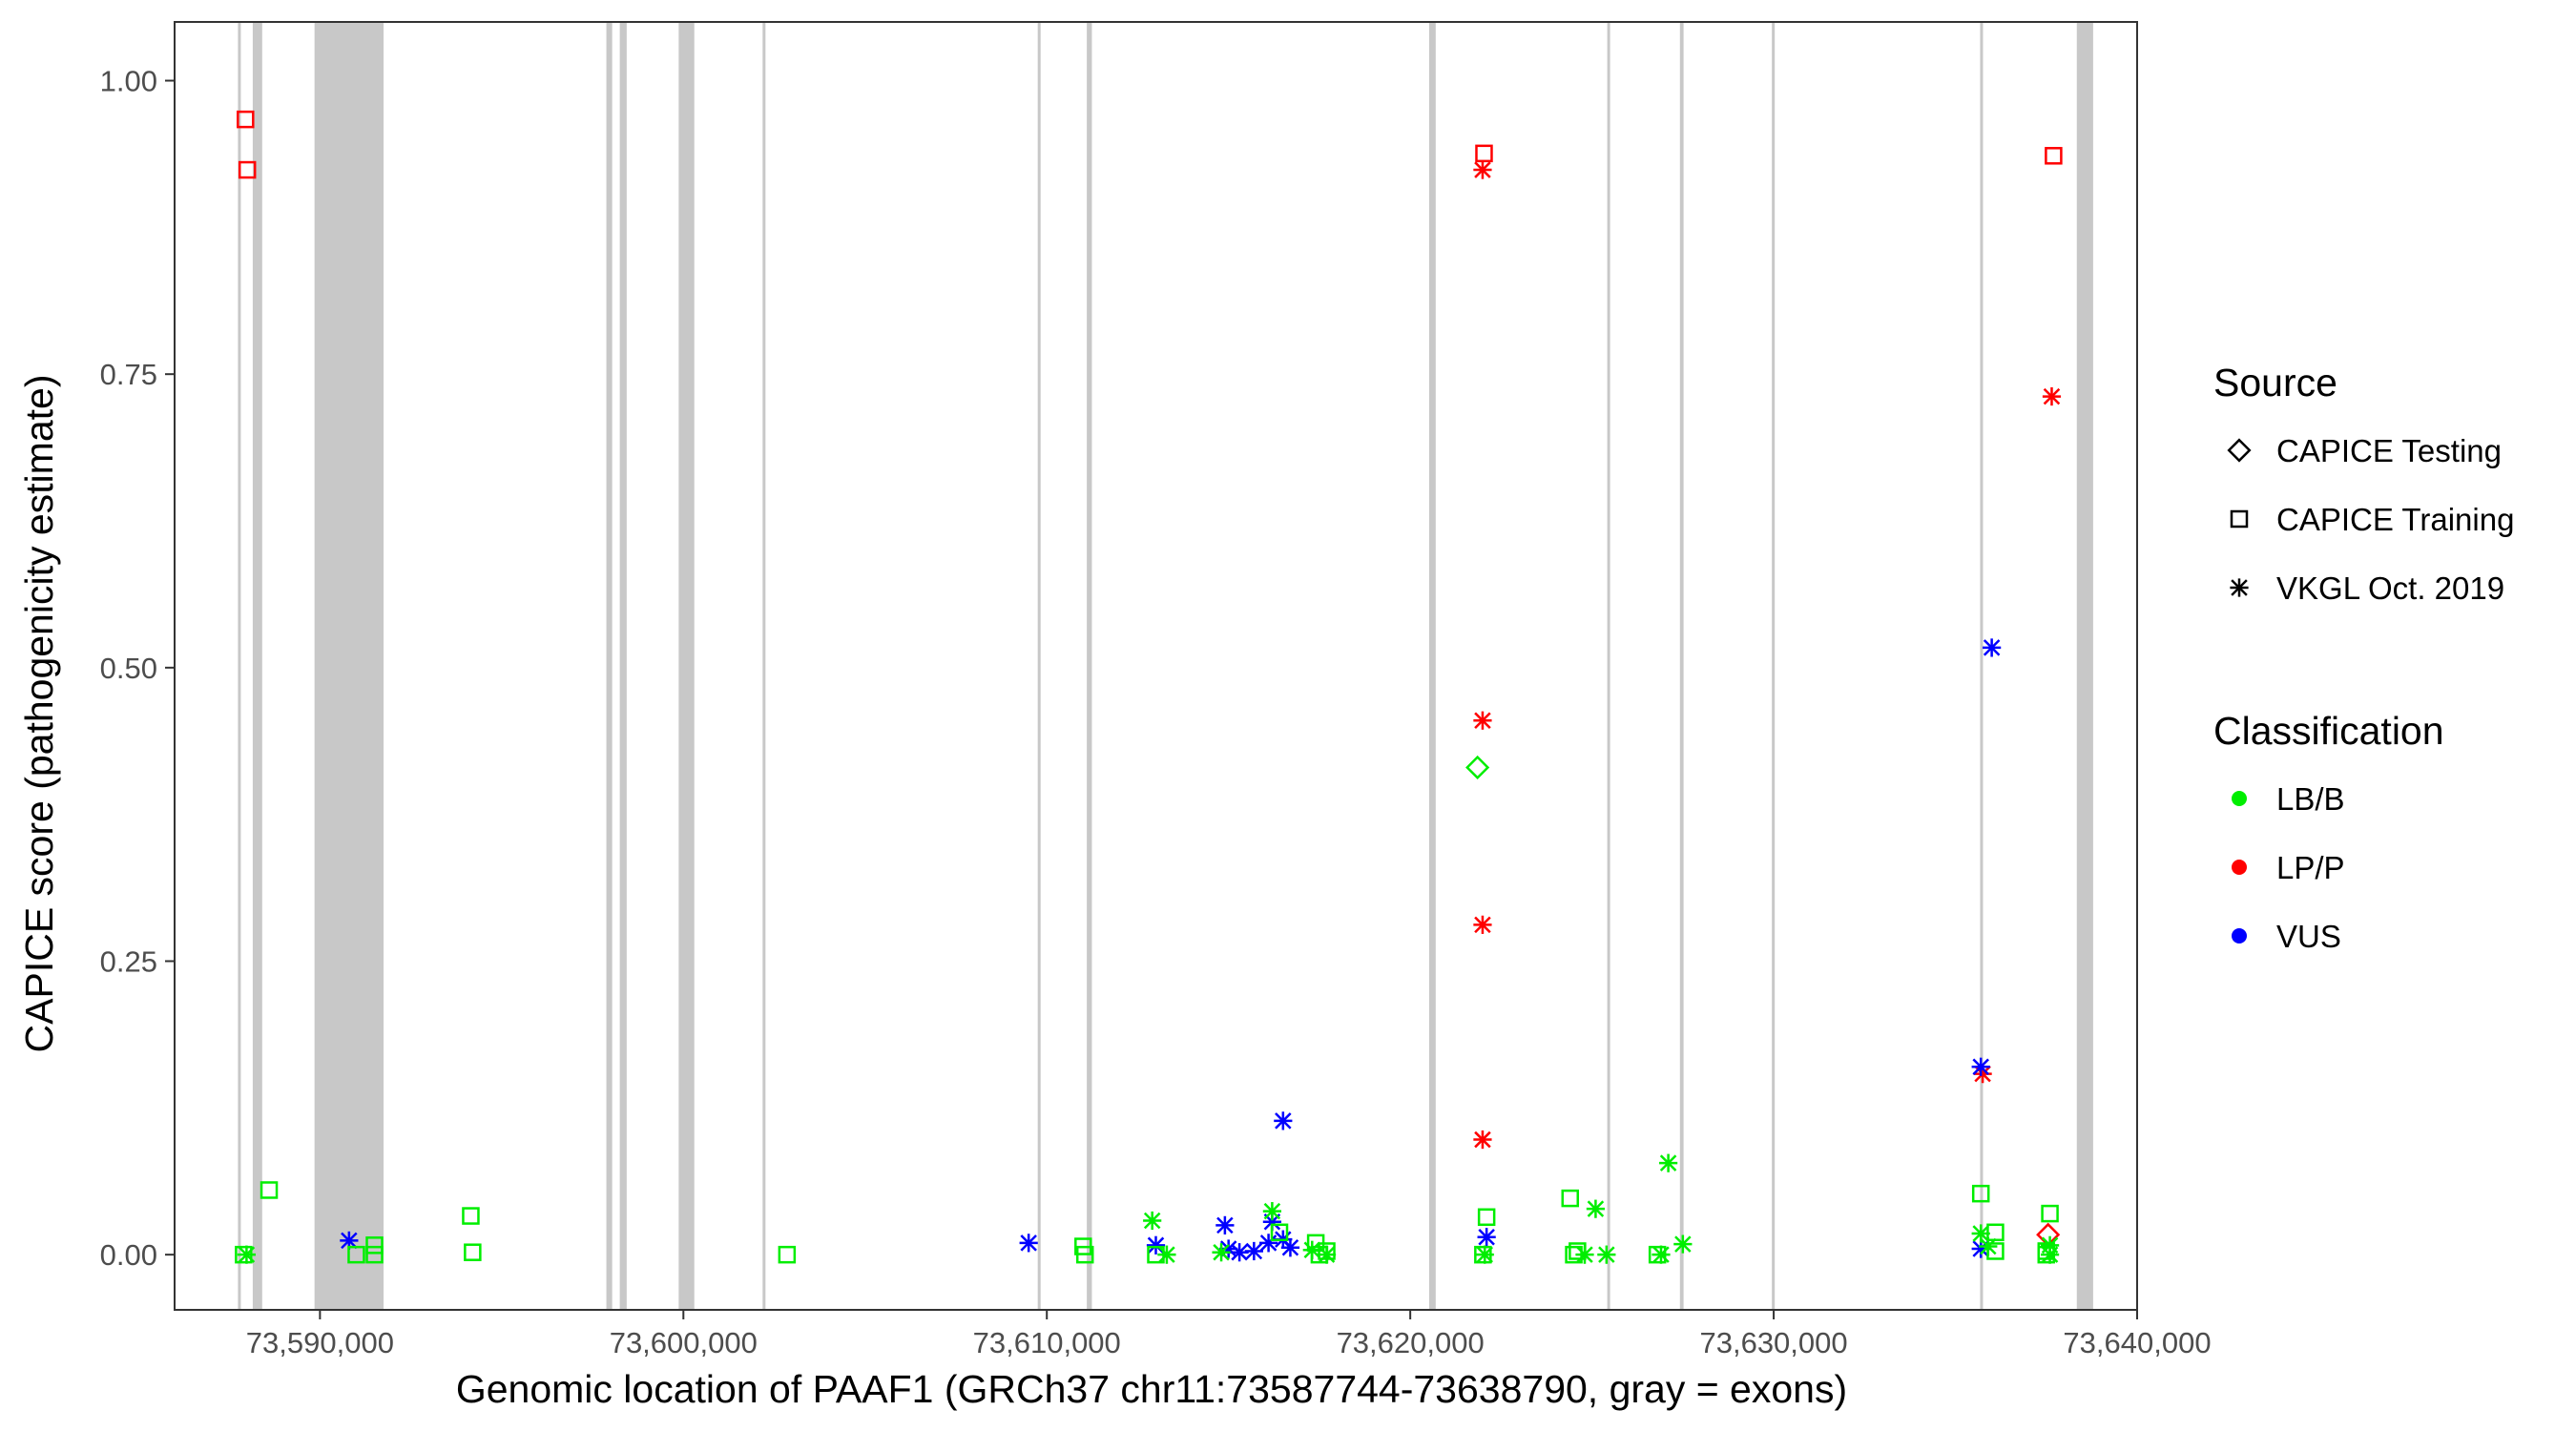 This screenshot has height=1431, width=2576. I want to click on legend-key-training, so click(2239, 519).